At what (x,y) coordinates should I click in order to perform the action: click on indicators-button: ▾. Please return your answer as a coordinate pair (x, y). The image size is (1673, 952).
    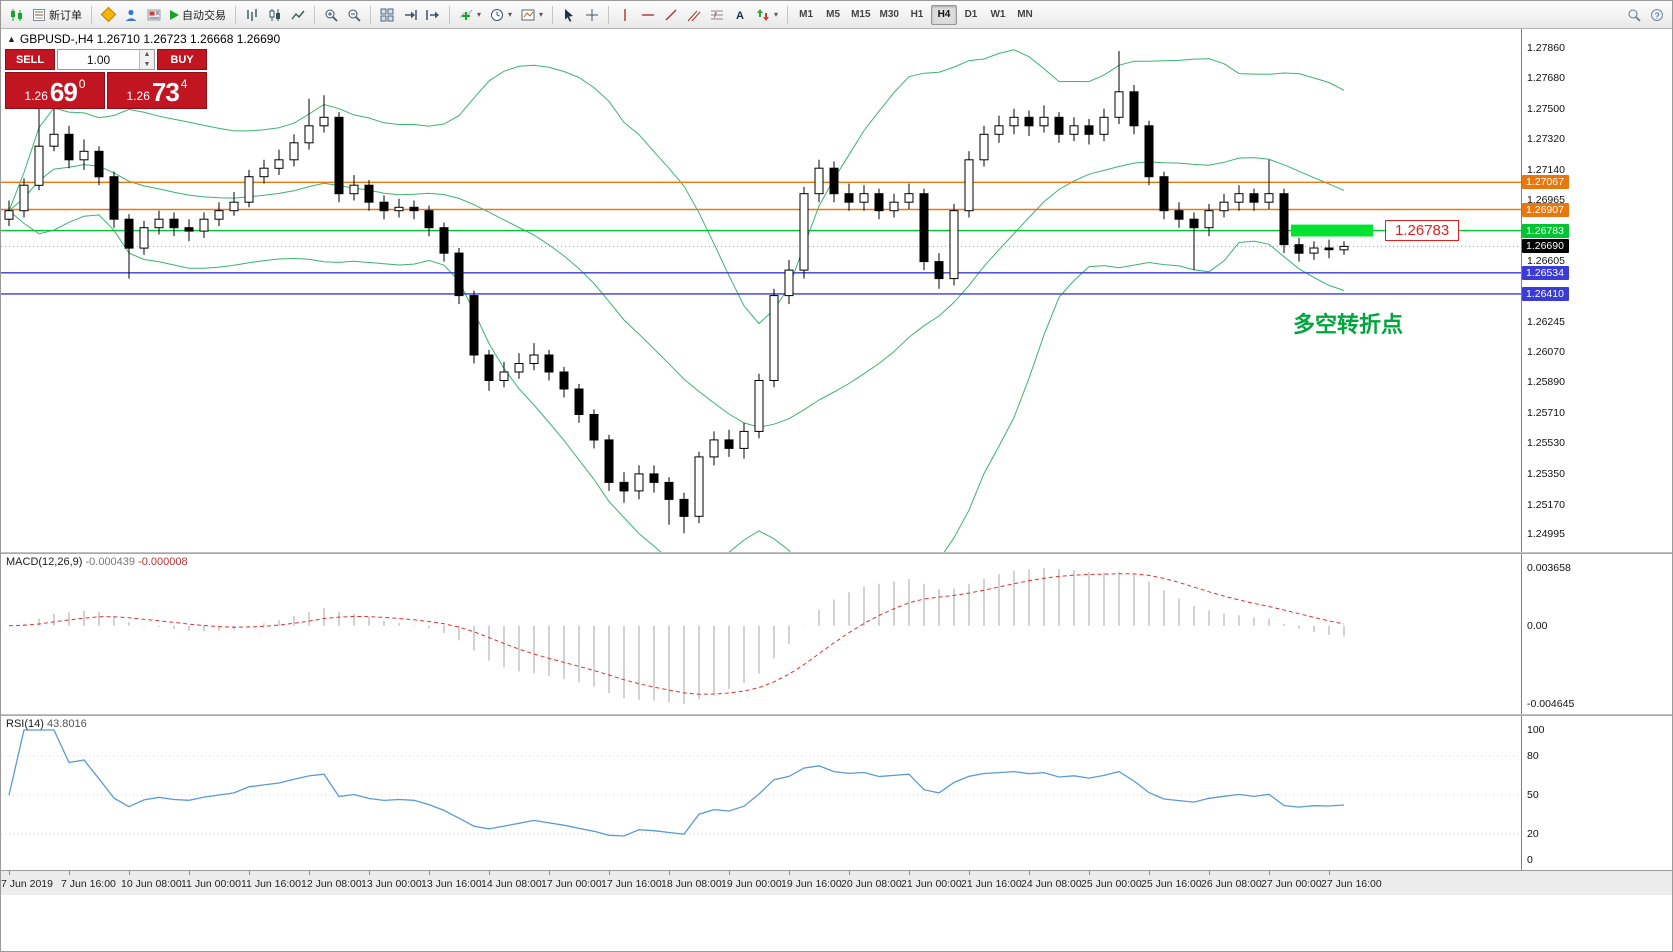
    Looking at the image, I should click on (470, 15).